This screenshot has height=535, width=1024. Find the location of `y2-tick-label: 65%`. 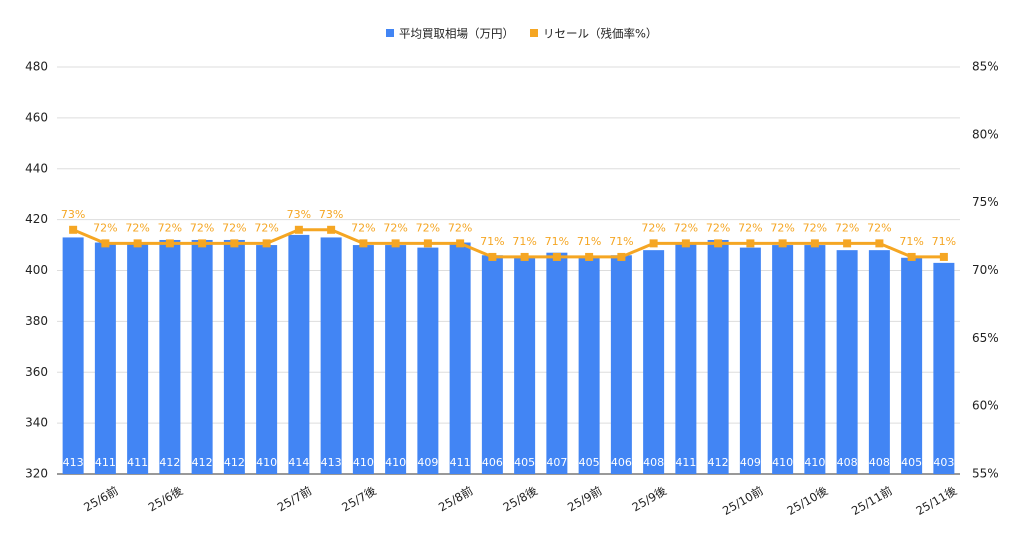

y2-tick-label: 65% is located at coordinates (985, 338).